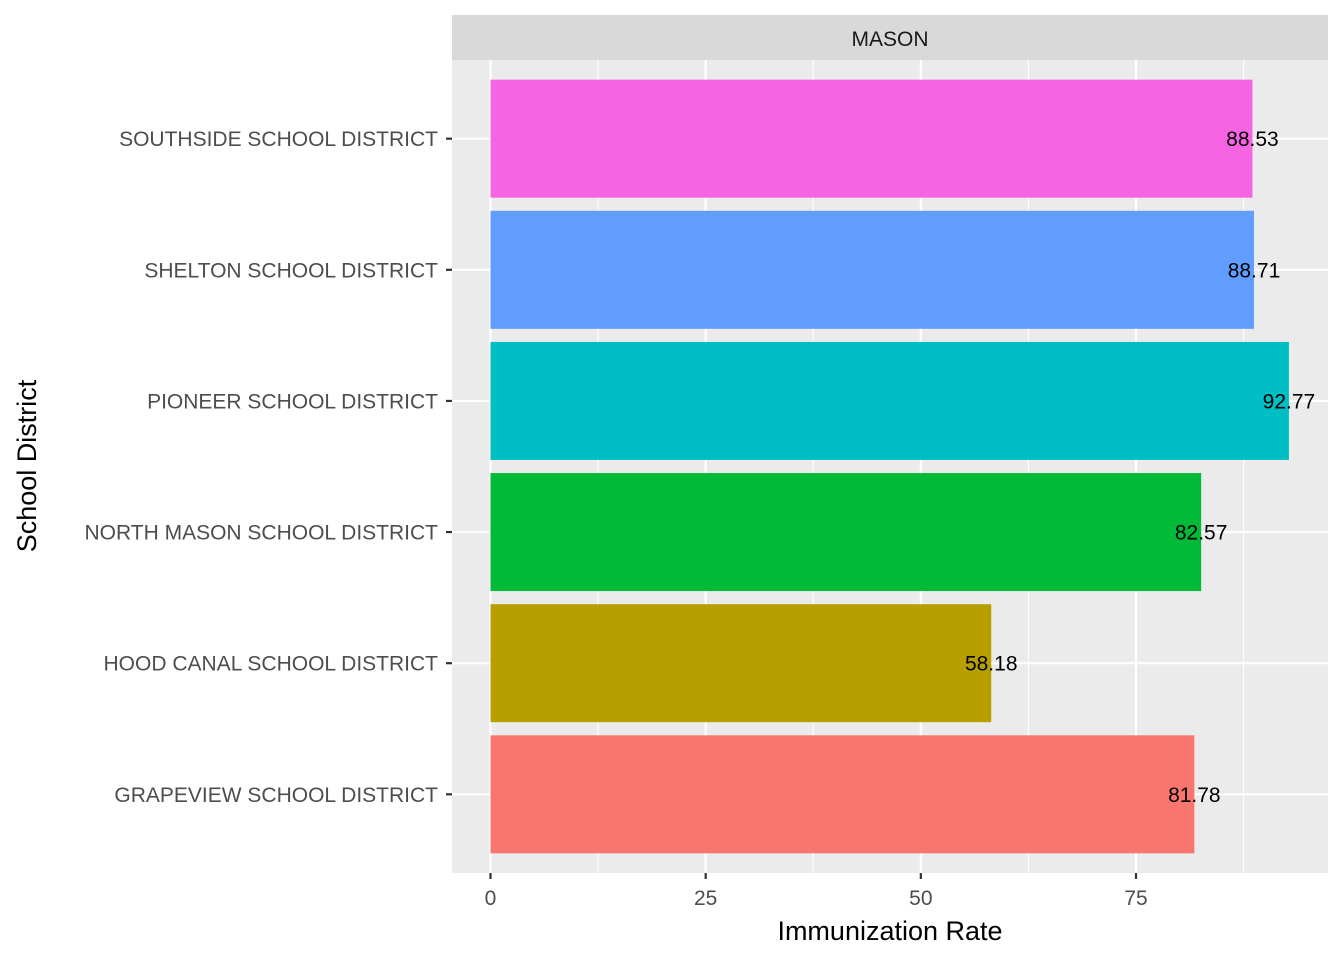 Image resolution: width=1344 pixels, height=960 pixels. I want to click on bar-value-label: 82.57, so click(1201, 533).